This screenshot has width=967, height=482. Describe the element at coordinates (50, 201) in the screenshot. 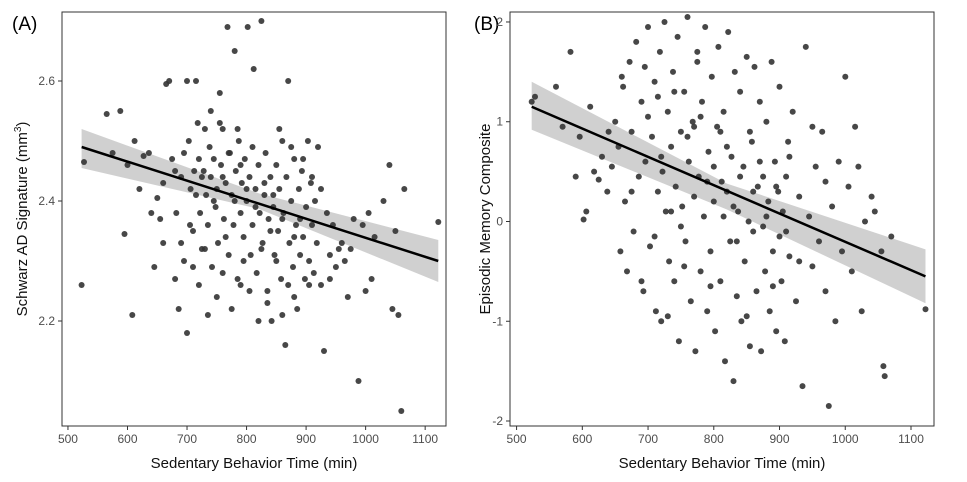

I see `panel-a-y-ticks: 2.2 2.4 2.6` at that location.